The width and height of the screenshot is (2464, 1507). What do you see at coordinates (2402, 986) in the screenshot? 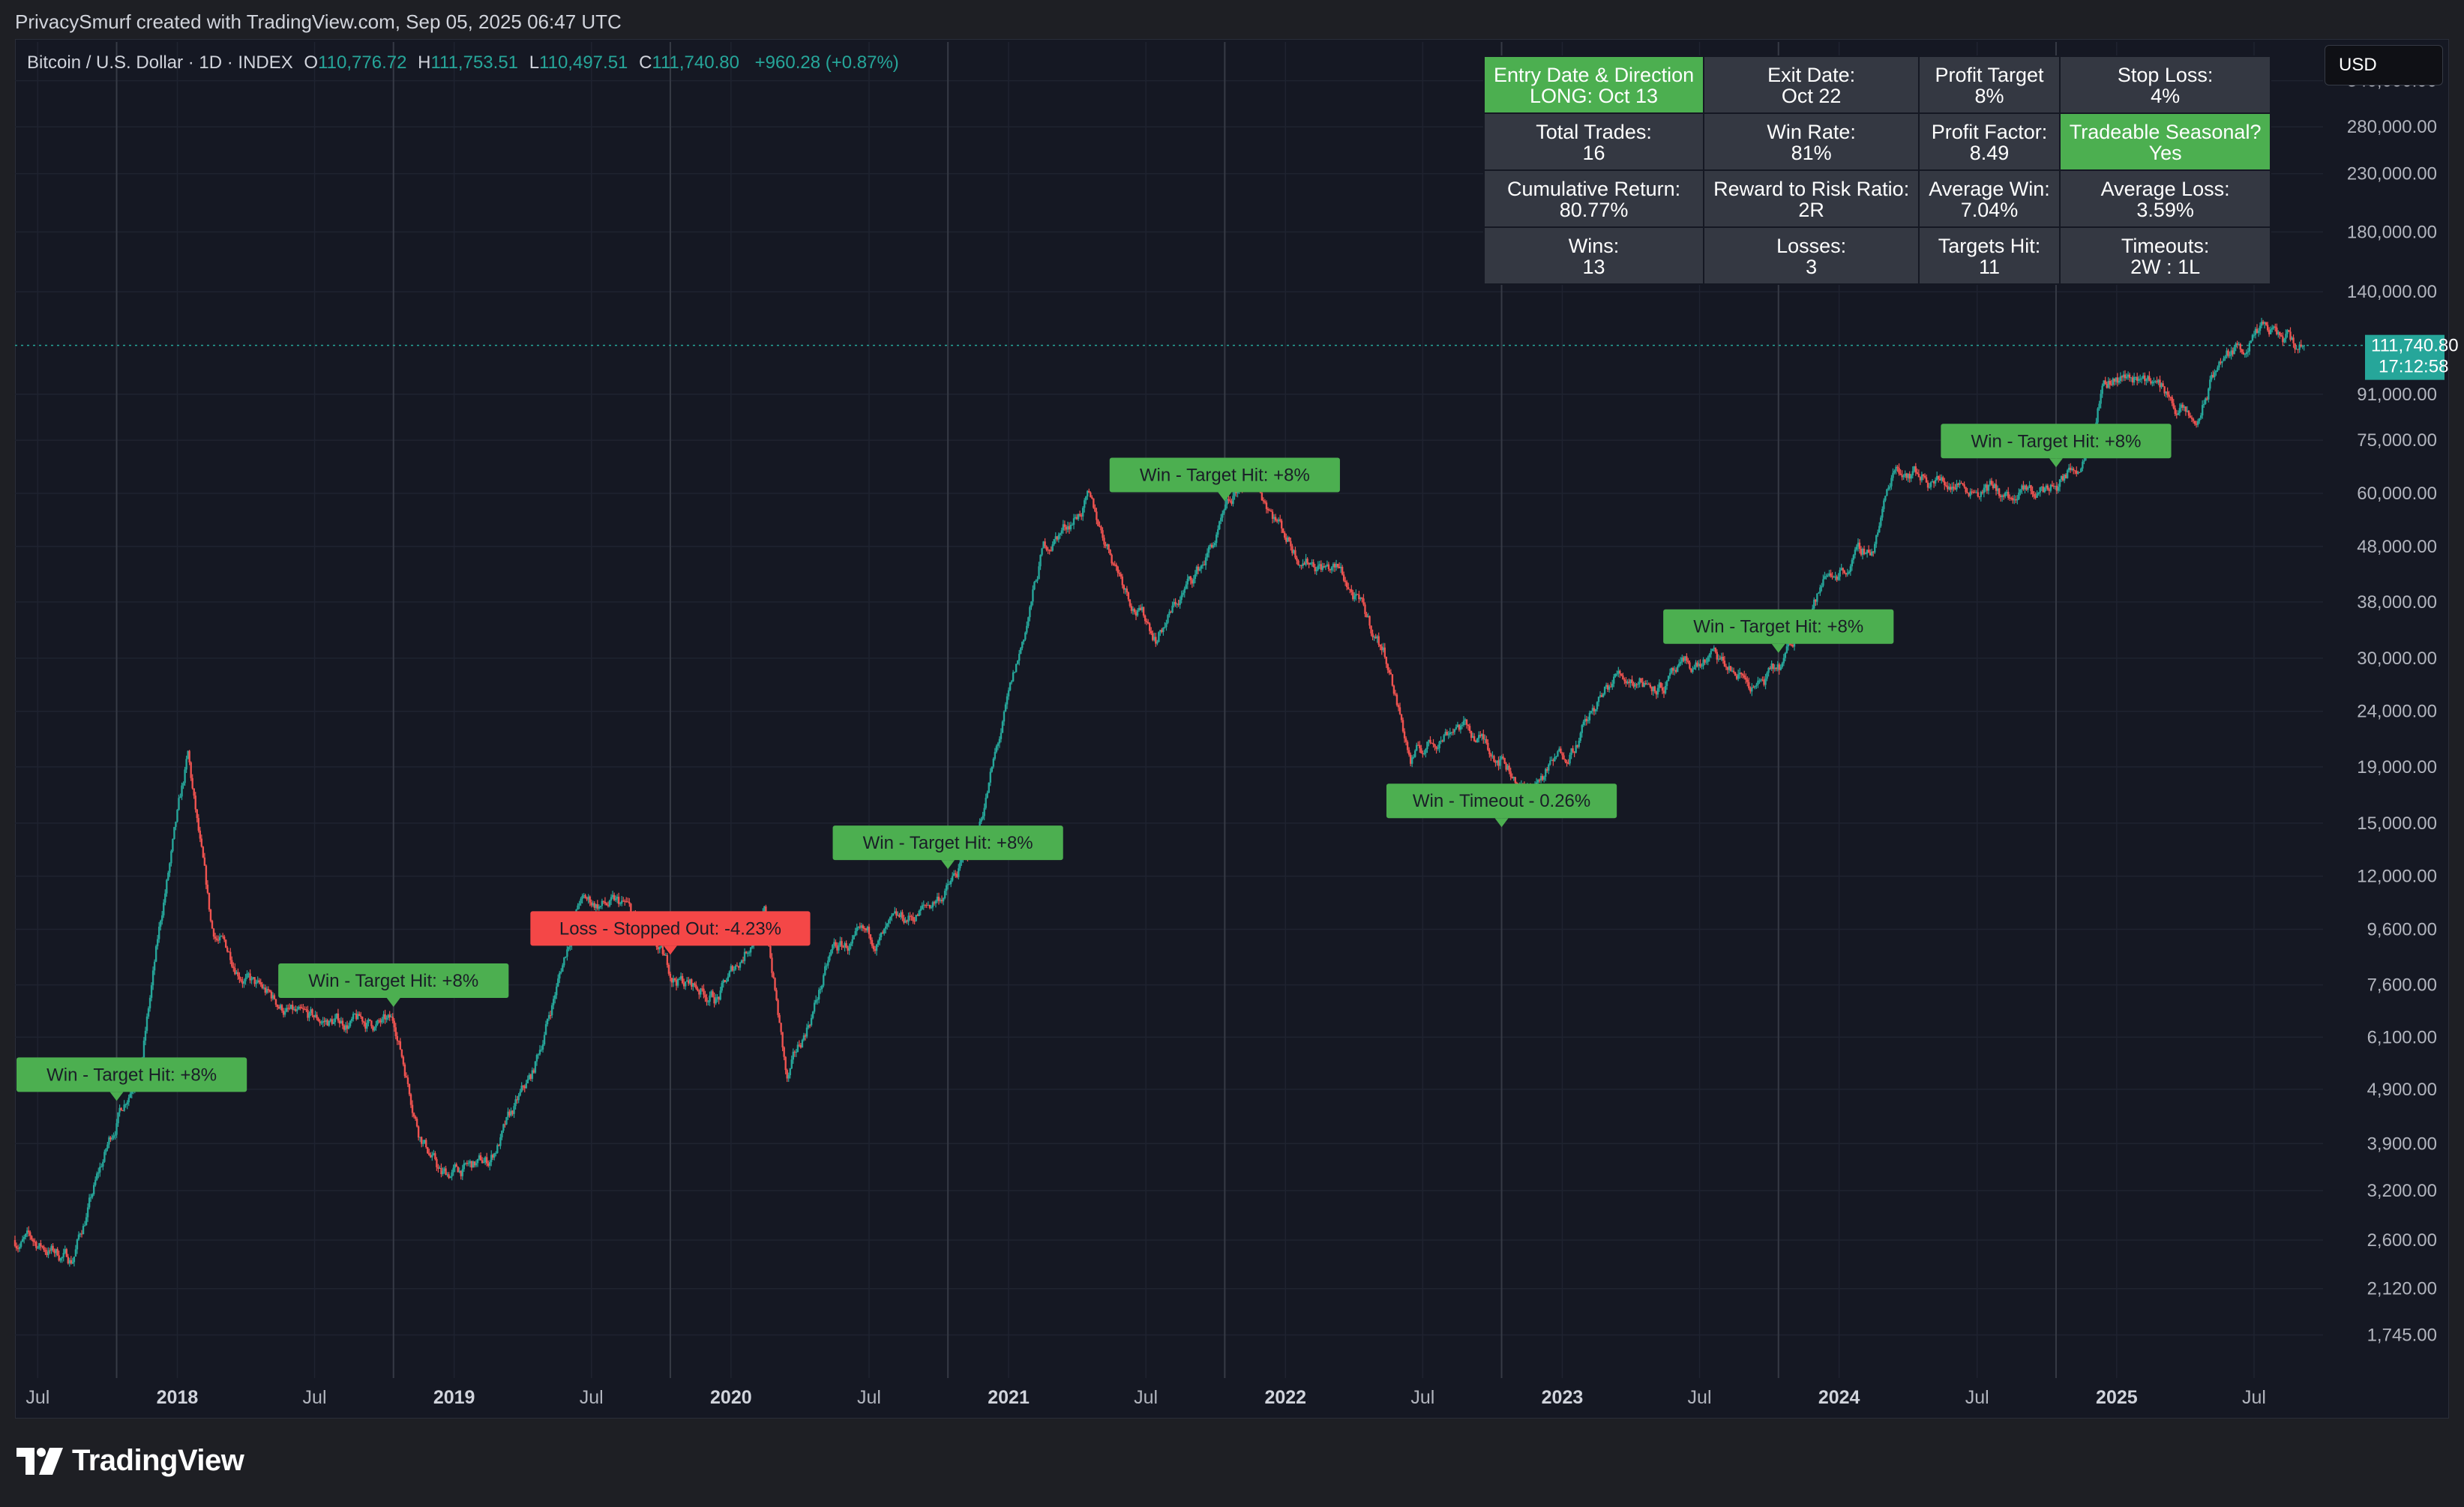
I see `price-tick-label: 7,600.00` at bounding box center [2402, 986].